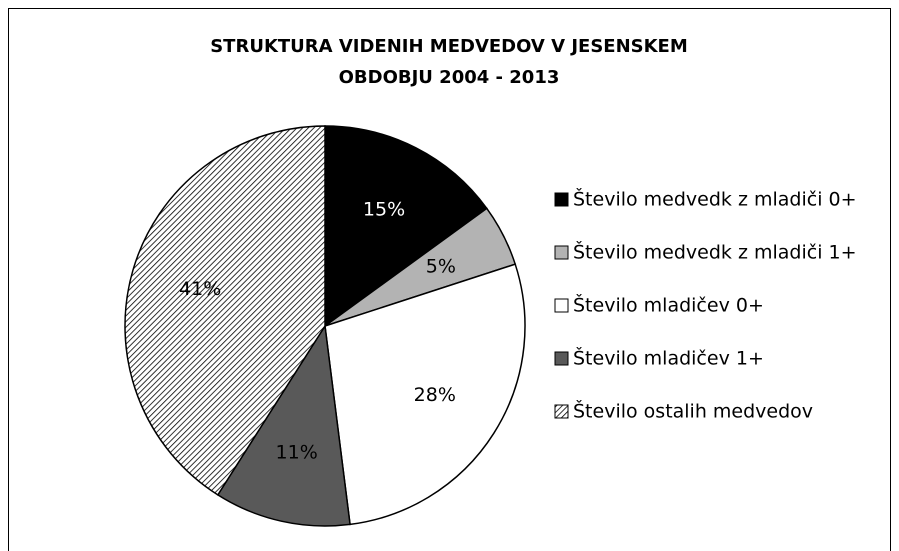  Describe the element at coordinates (715, 199) in the screenshot. I see `legend-label: Število medvedk z mladiči 0+` at that location.